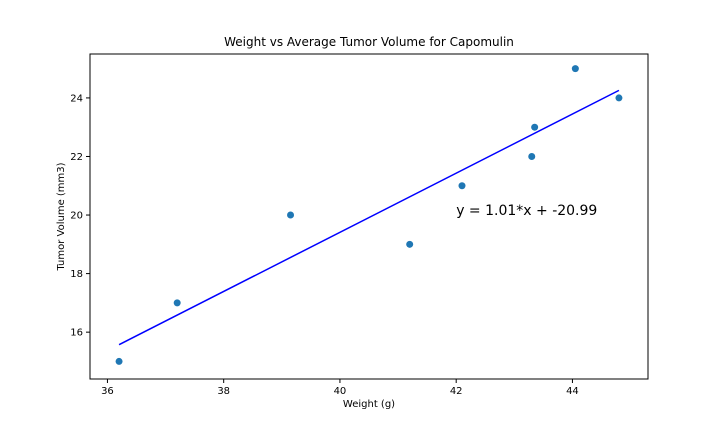  Describe the element at coordinates (340, 391) in the screenshot. I see `x-tick-label: 40` at that location.